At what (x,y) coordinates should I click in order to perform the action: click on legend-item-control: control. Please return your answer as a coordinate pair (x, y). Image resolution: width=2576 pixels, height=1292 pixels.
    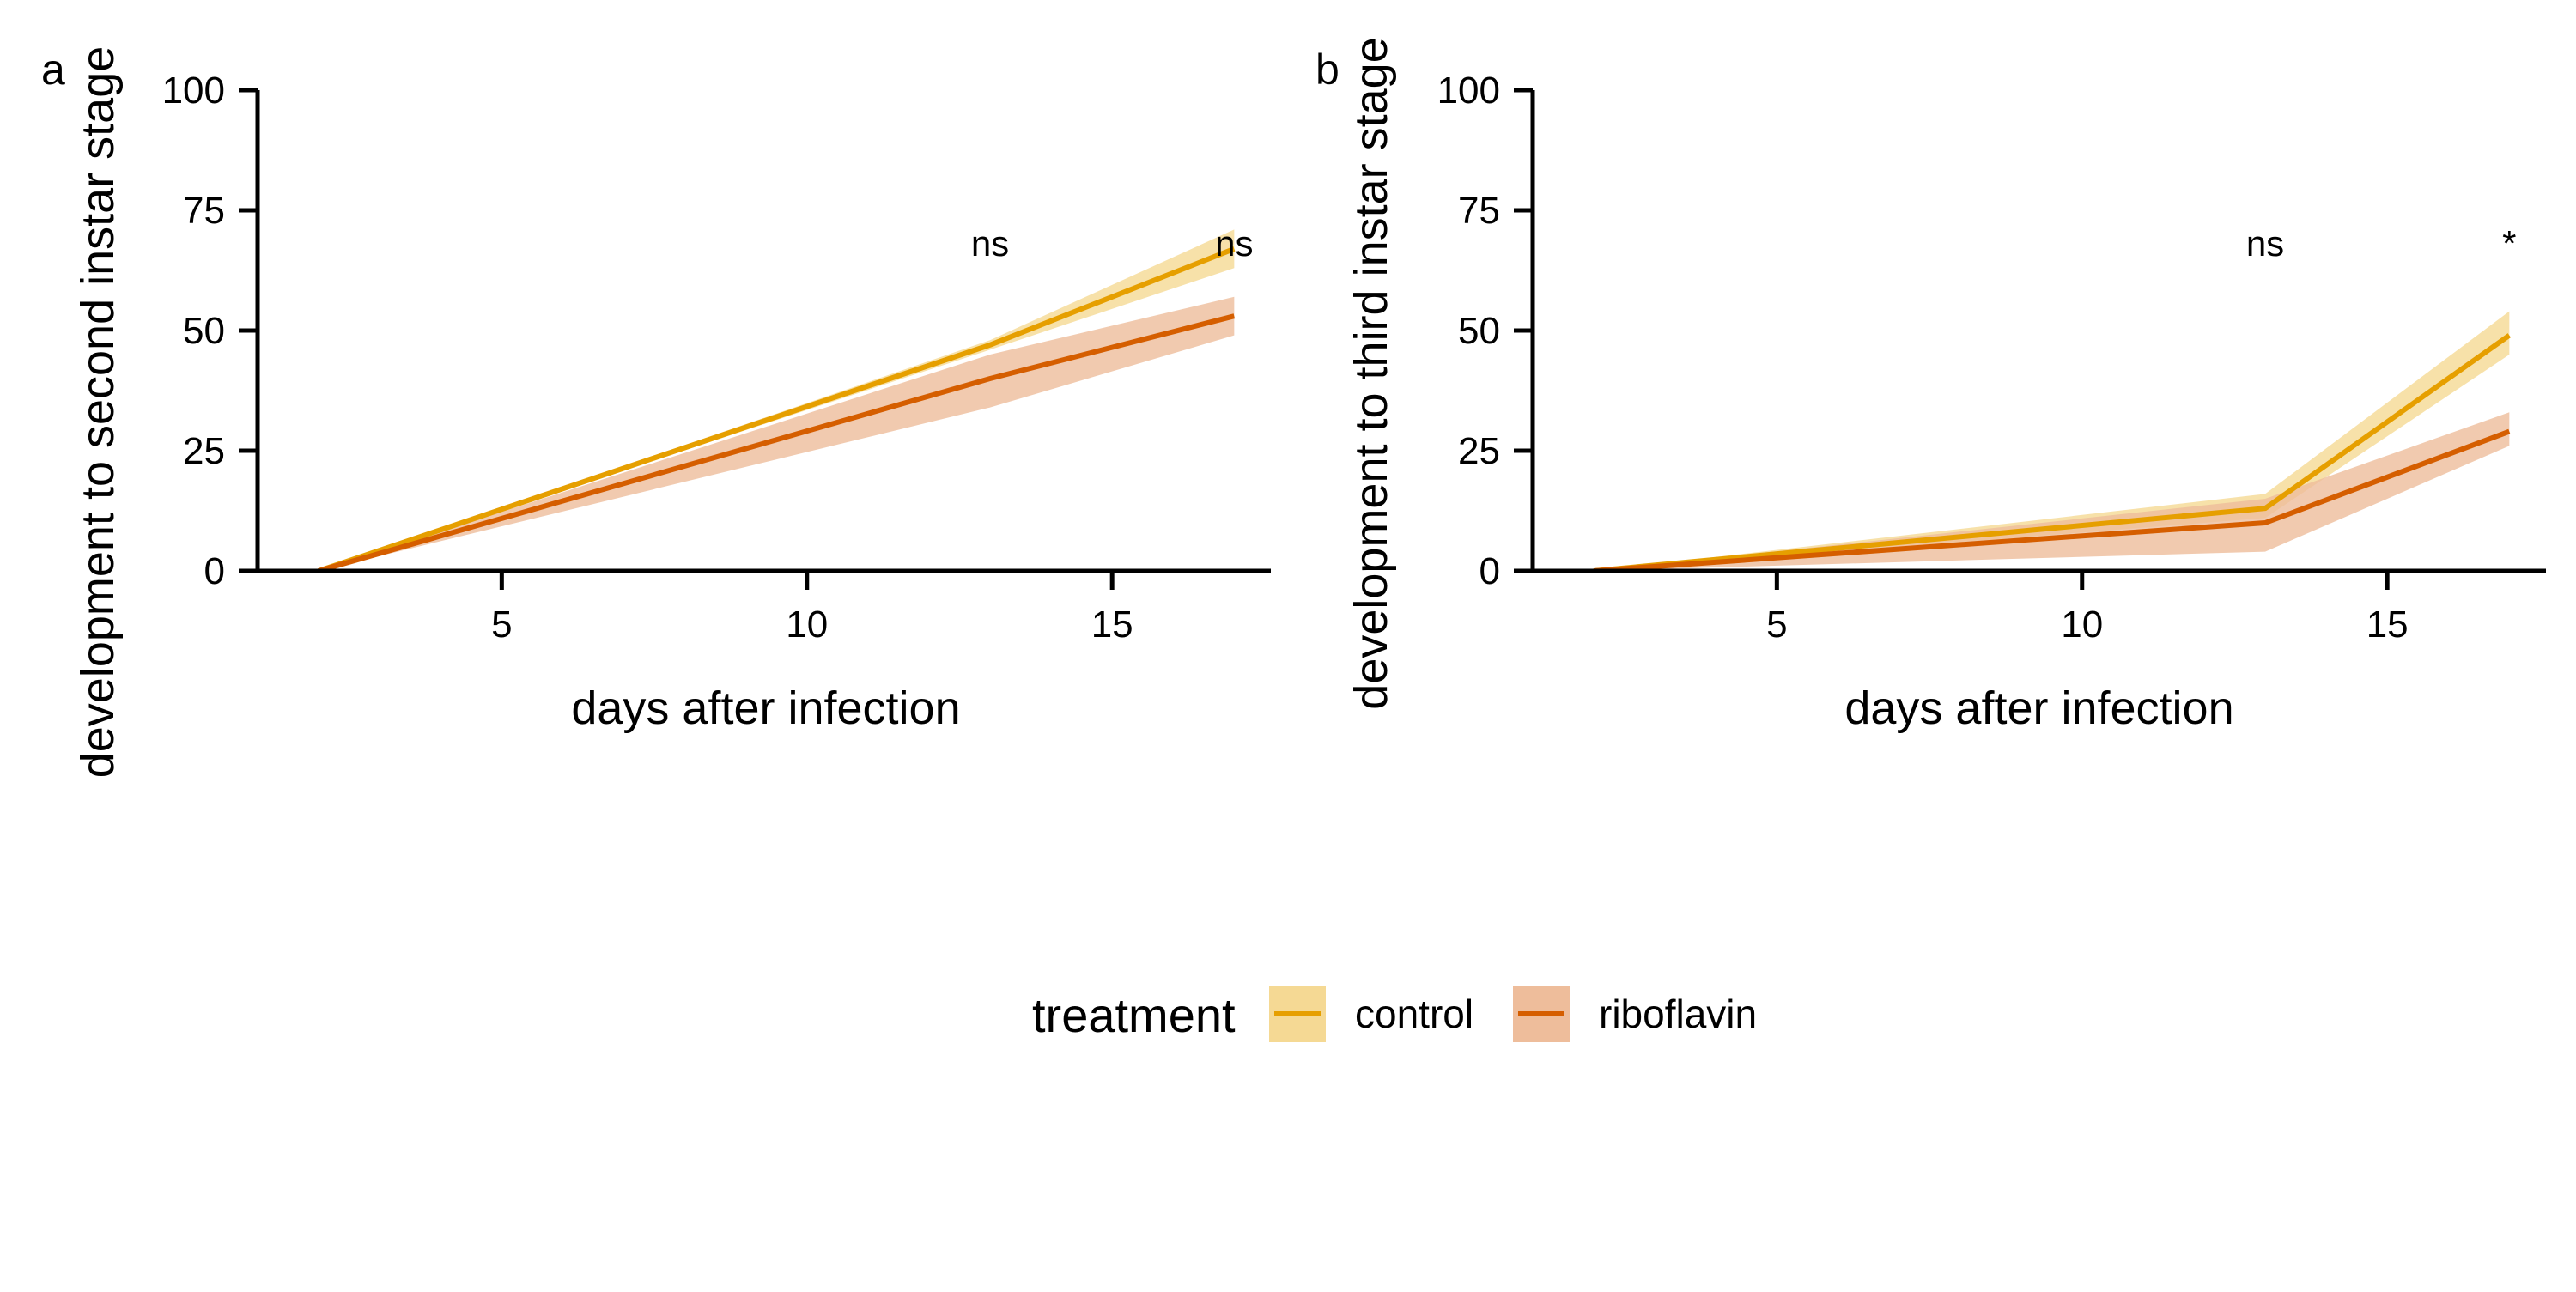
    Looking at the image, I should click on (1371, 1014).